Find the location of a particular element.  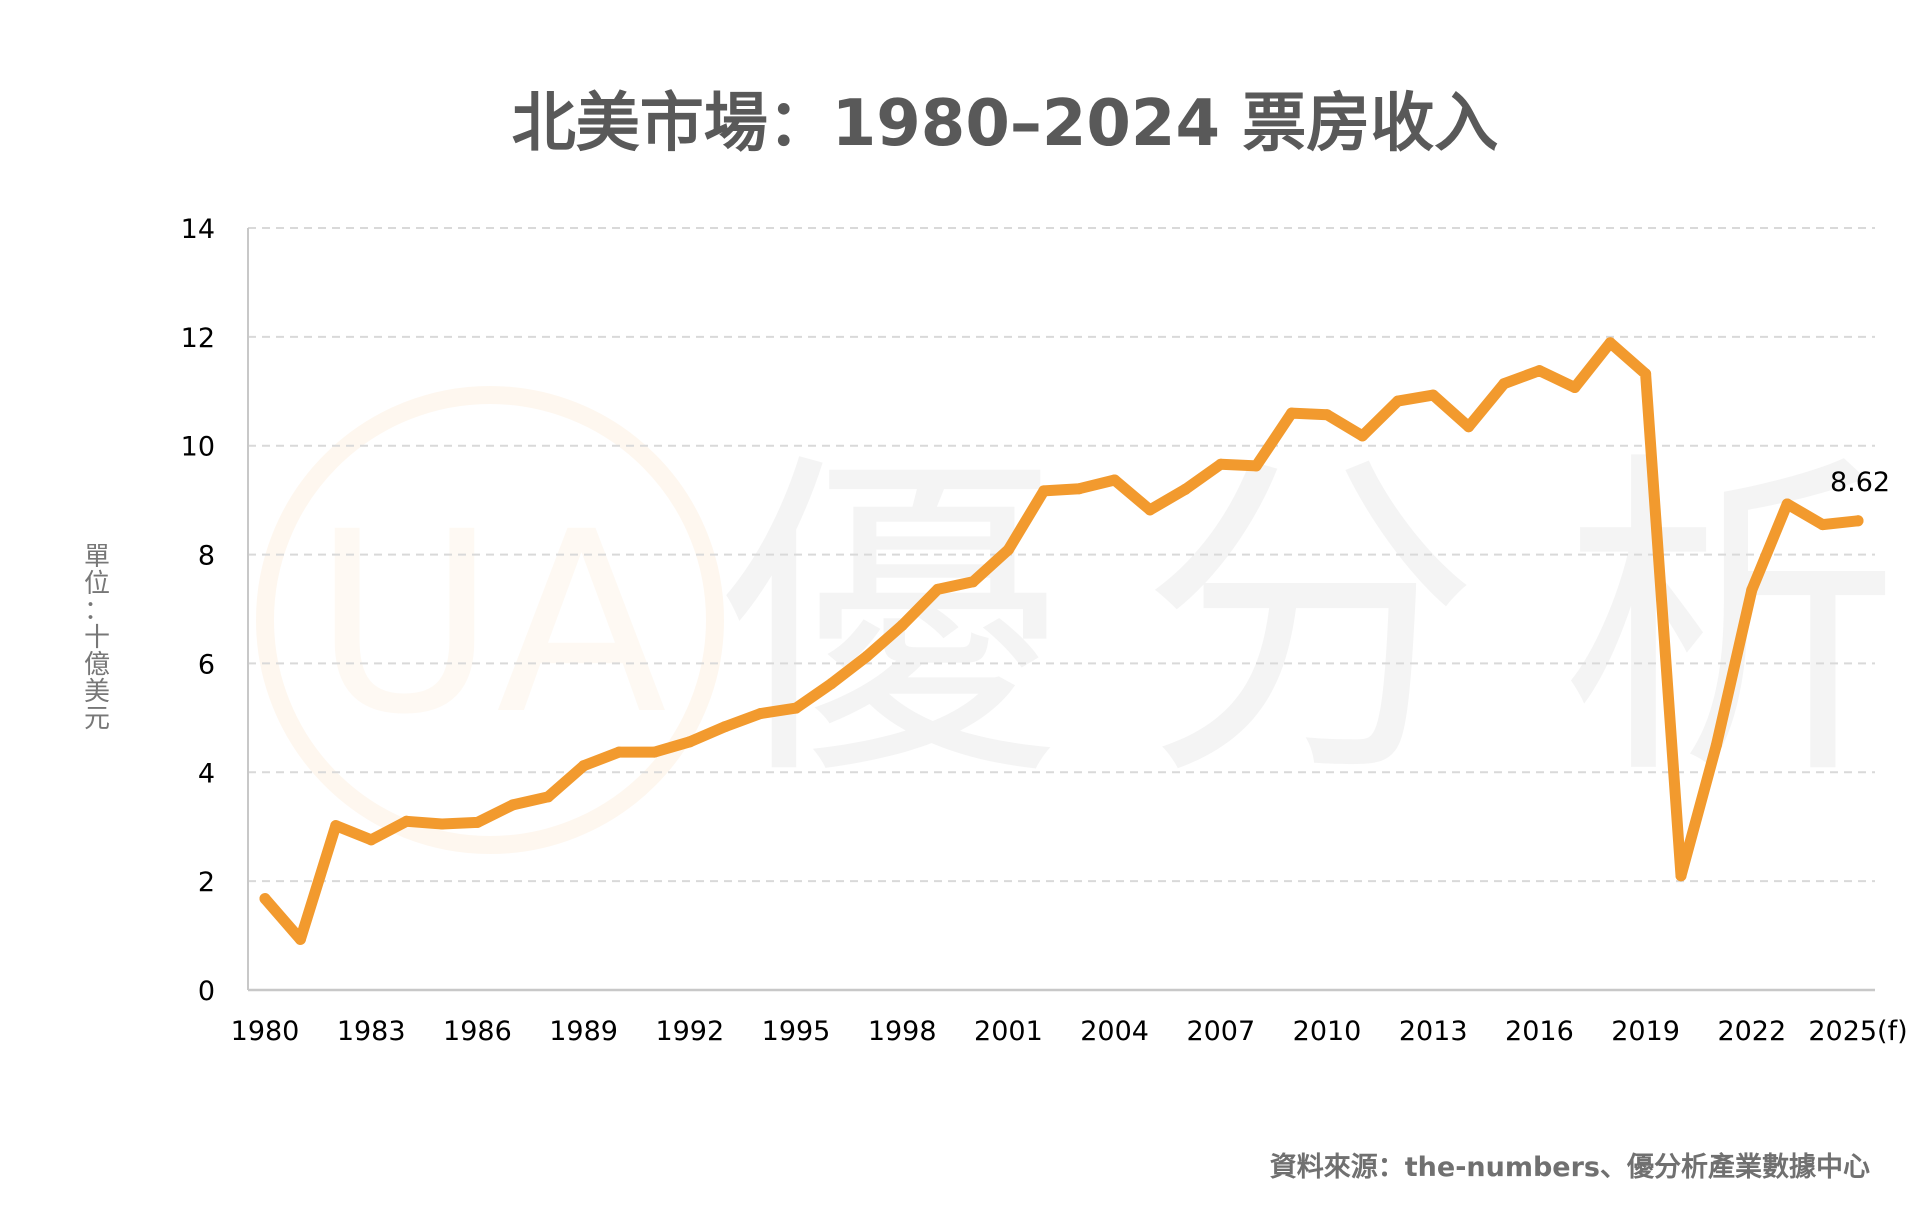

y-axis-label-char: 位 is located at coordinates (97, 584).